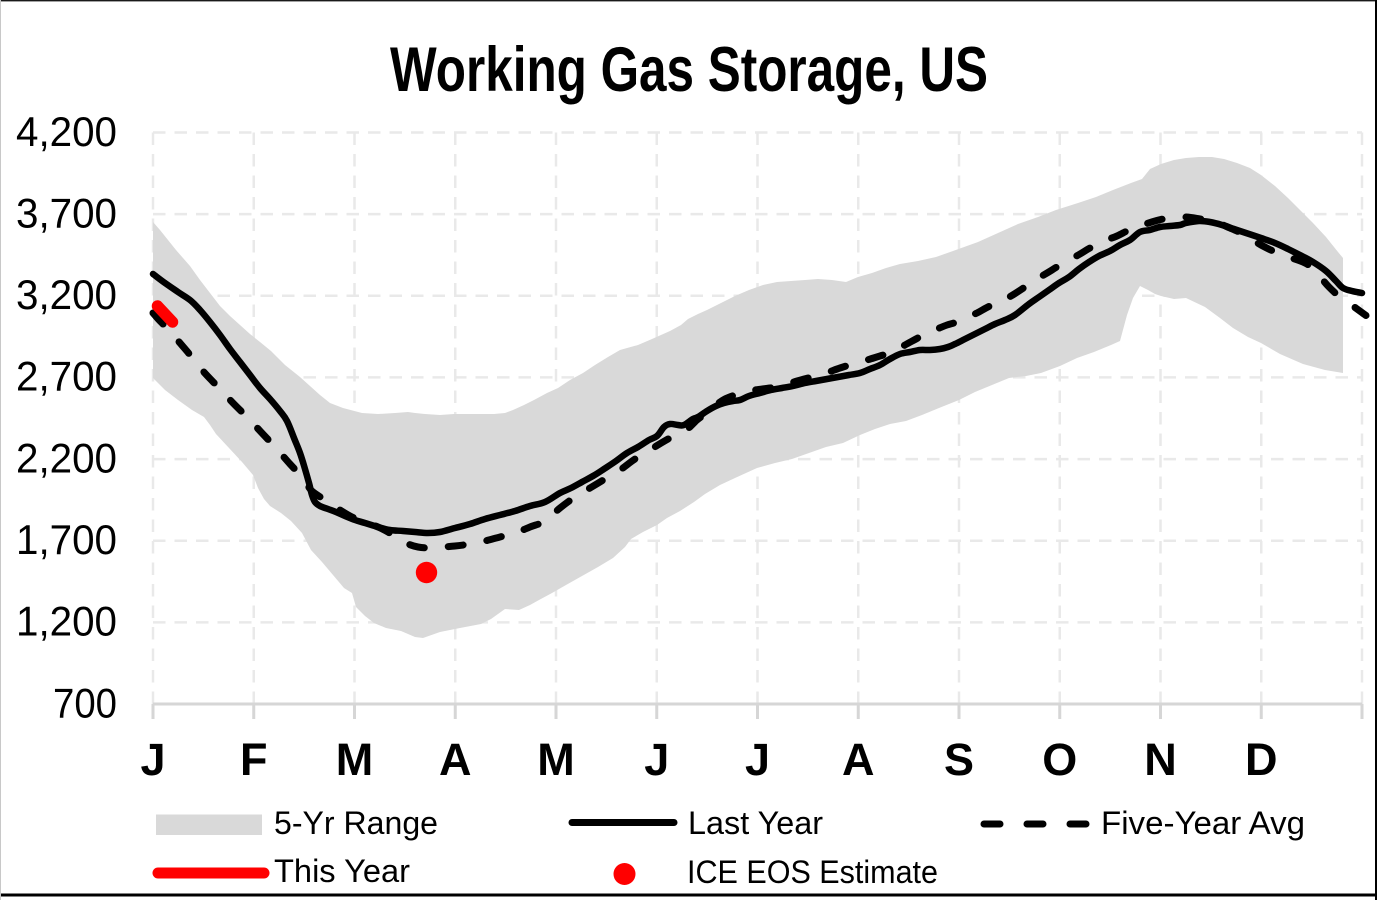  What do you see at coordinates (1160, 759) in the screenshot?
I see `svg-text: N` at bounding box center [1160, 759].